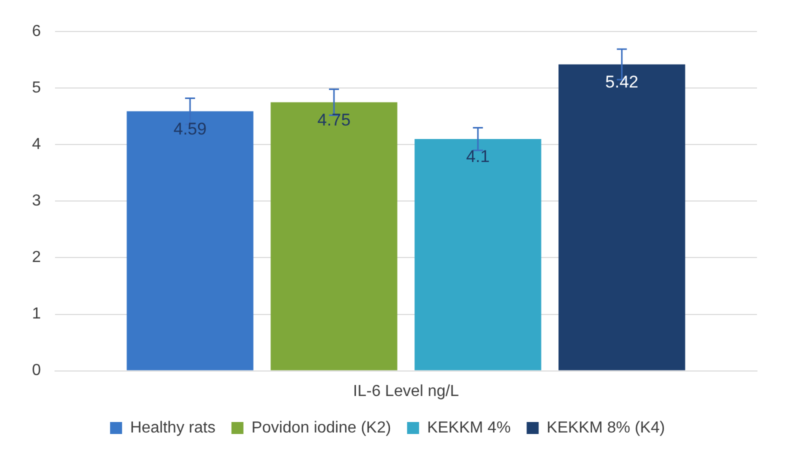 The width and height of the screenshot is (795, 459). Describe the element at coordinates (321, 427) in the screenshot. I see `legend-label: Povidon iodine (K2)` at that location.